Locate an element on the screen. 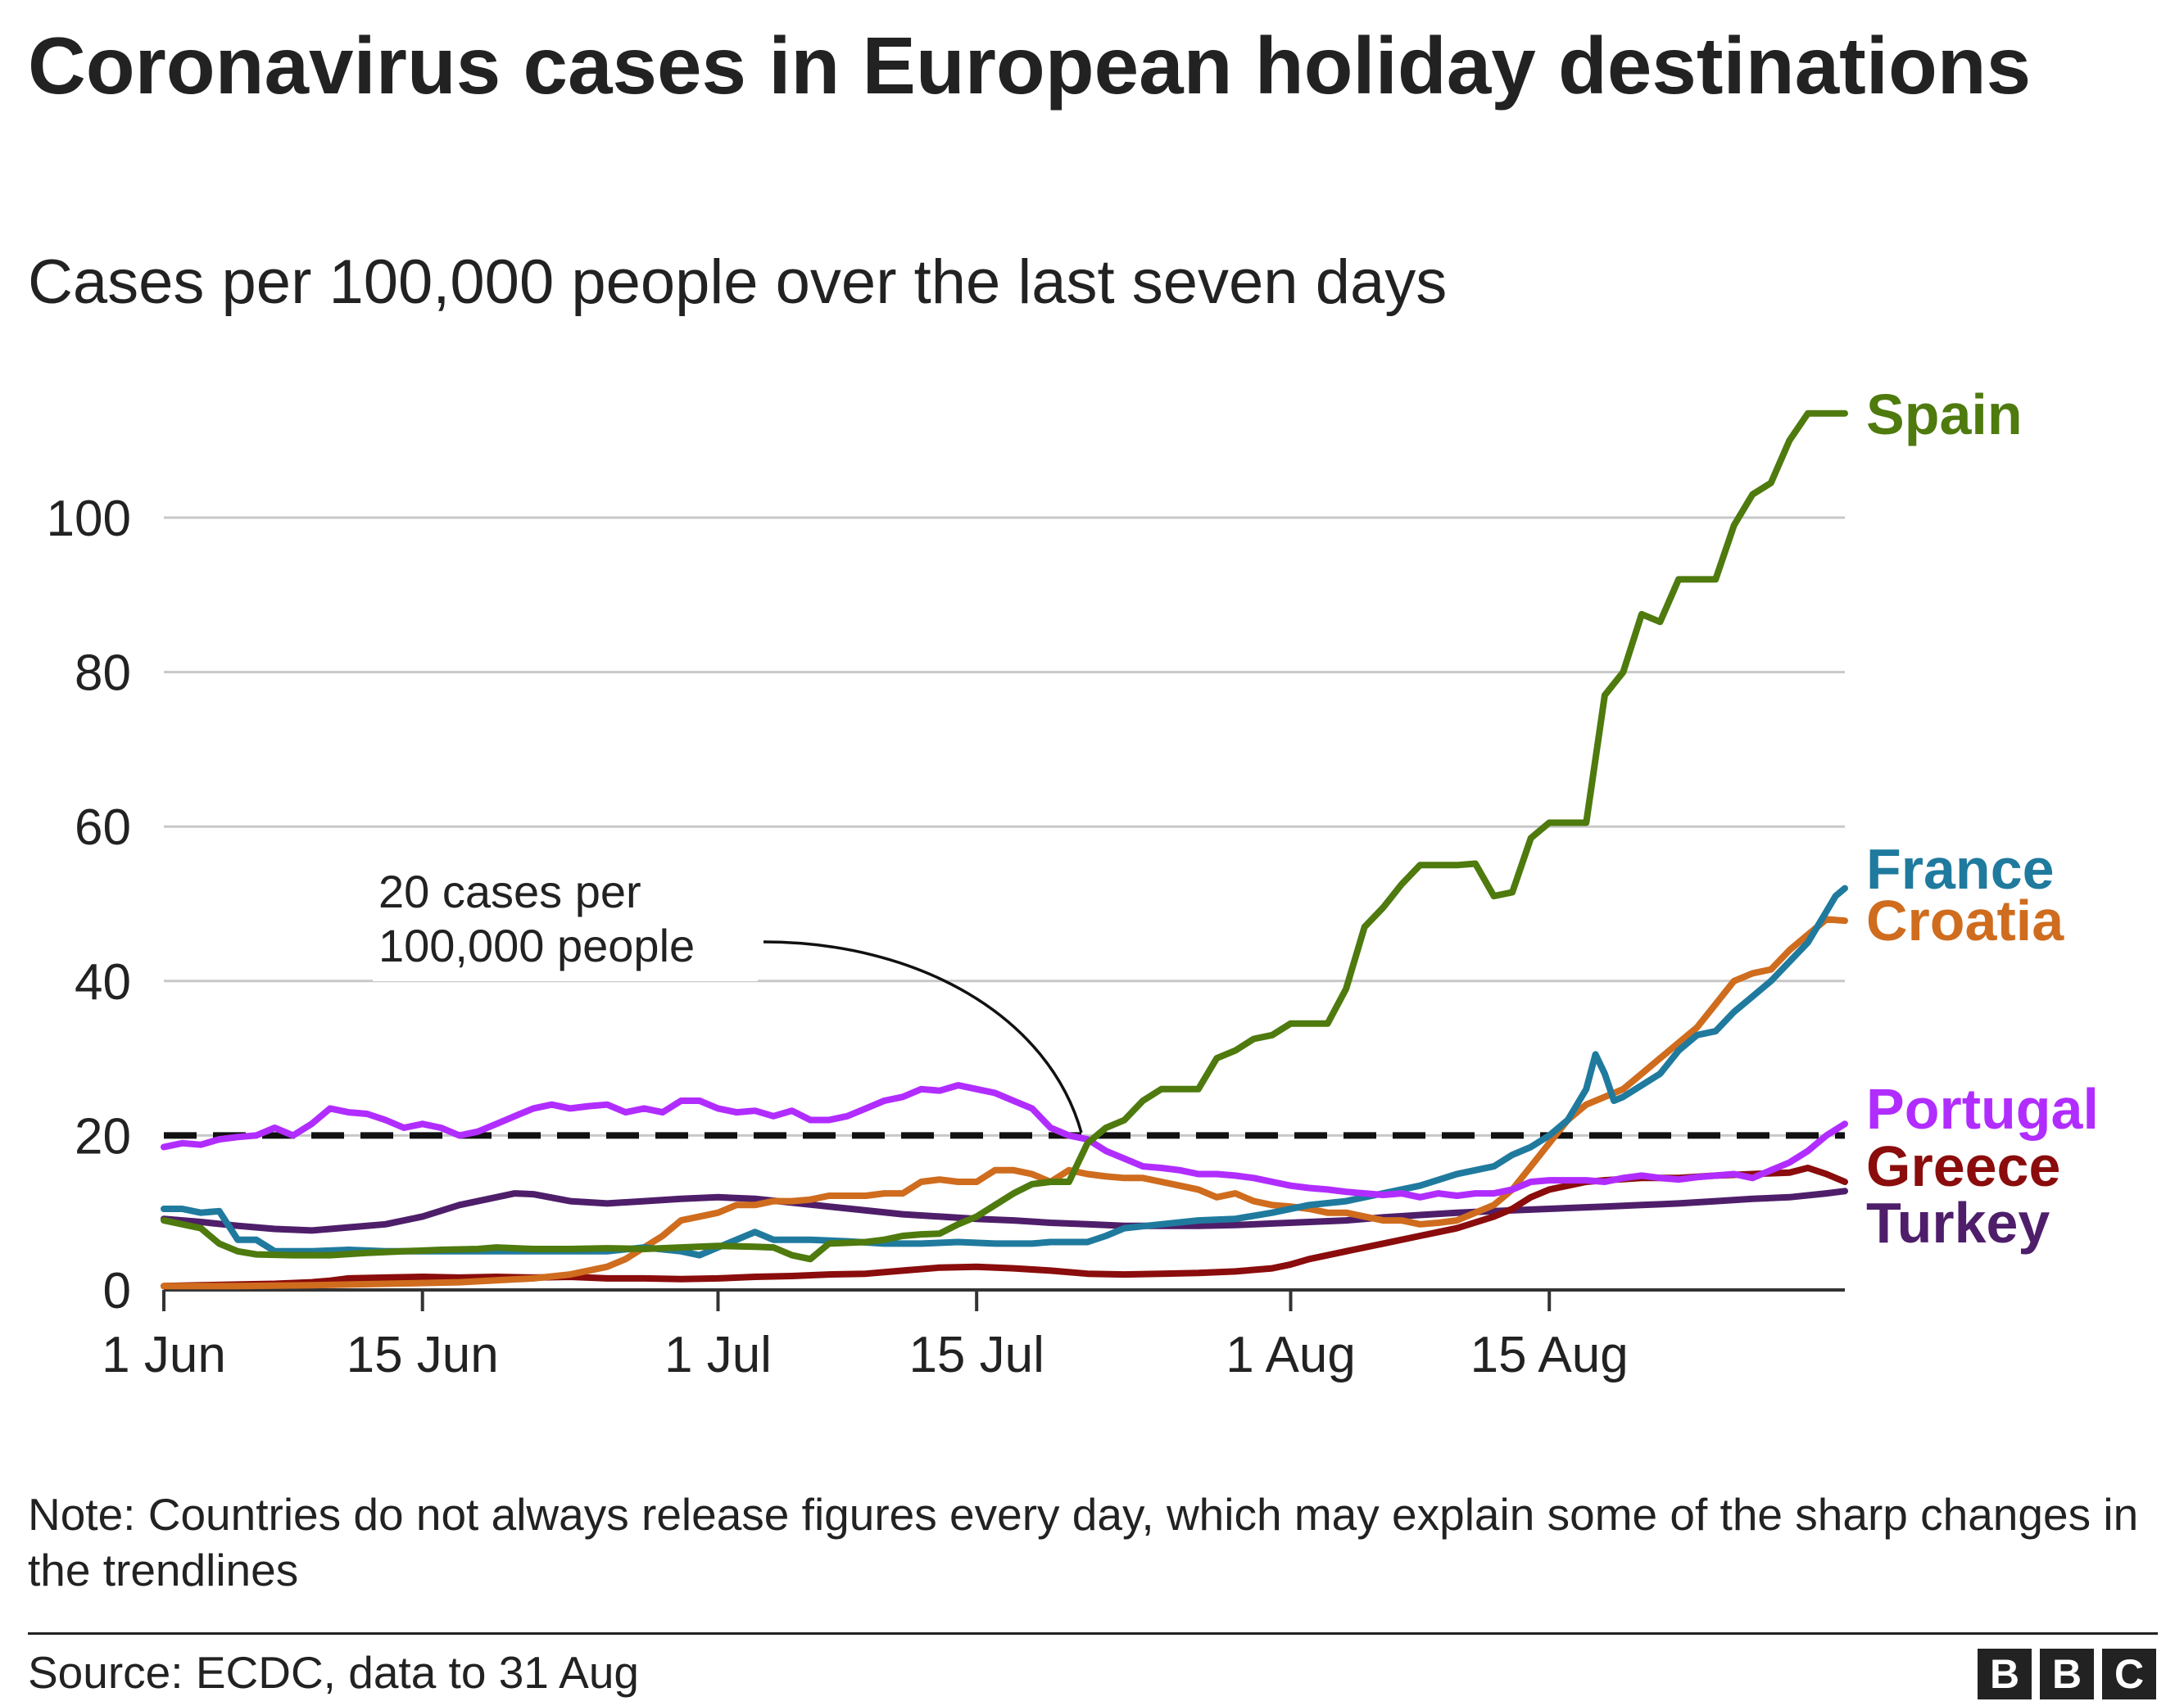 This screenshot has width=2184, height=1706. bbc-logo: B B C is located at coordinates (2067, 1674).